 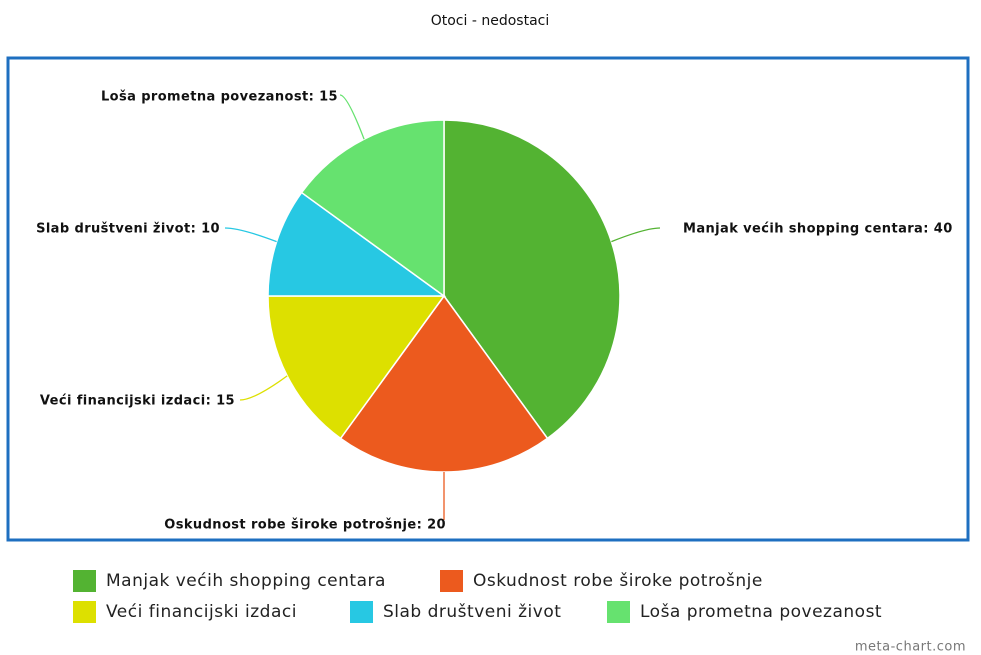 What do you see at coordinates (618, 581) in the screenshot?
I see `legend-label: Oskudnost robe široke potrošnje` at bounding box center [618, 581].